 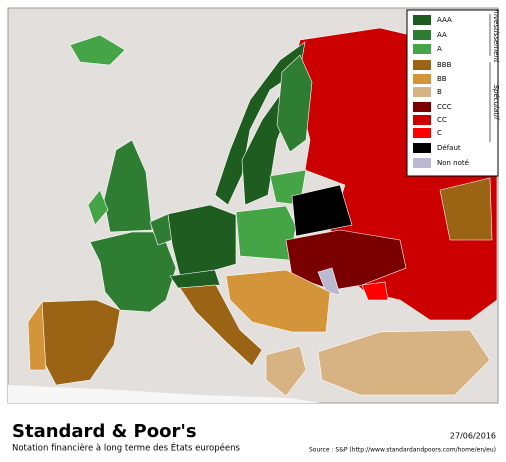 What do you see at coordinates (442, 120) in the screenshot?
I see `legend-label: CC` at bounding box center [442, 120].